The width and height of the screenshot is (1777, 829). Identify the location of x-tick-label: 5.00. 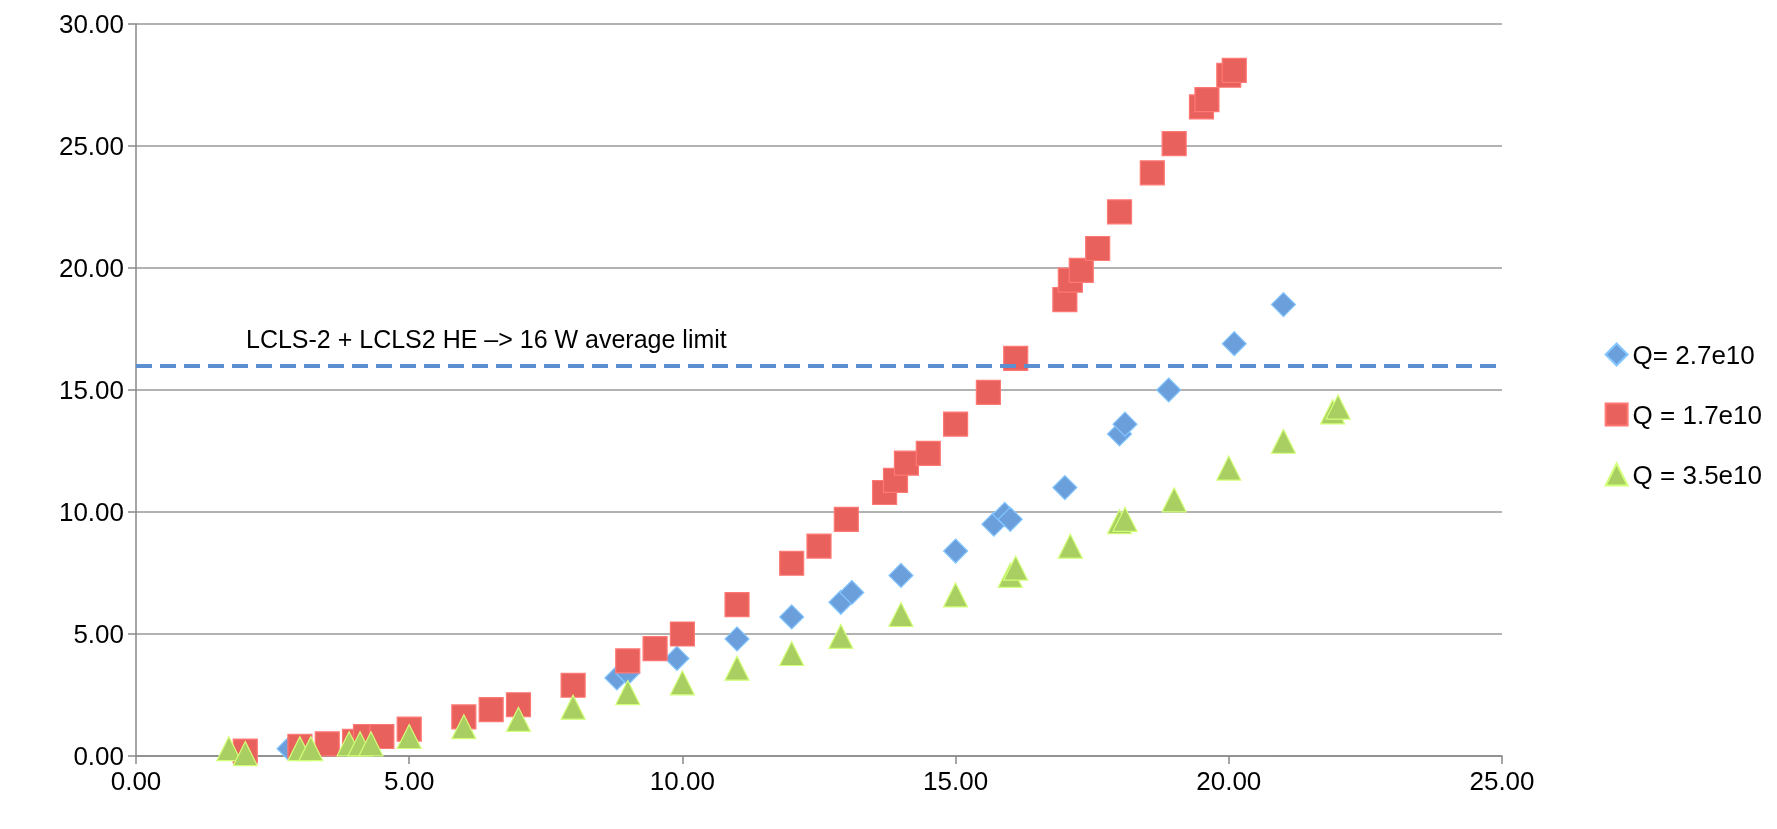
(409, 781).